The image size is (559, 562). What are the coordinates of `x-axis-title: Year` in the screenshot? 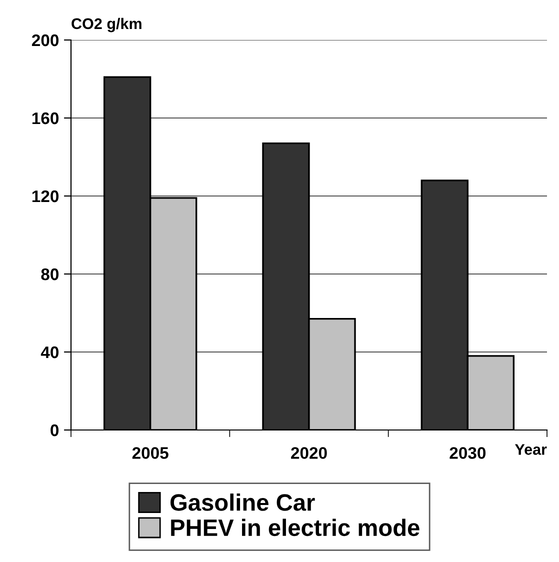 It's located at (530, 449).